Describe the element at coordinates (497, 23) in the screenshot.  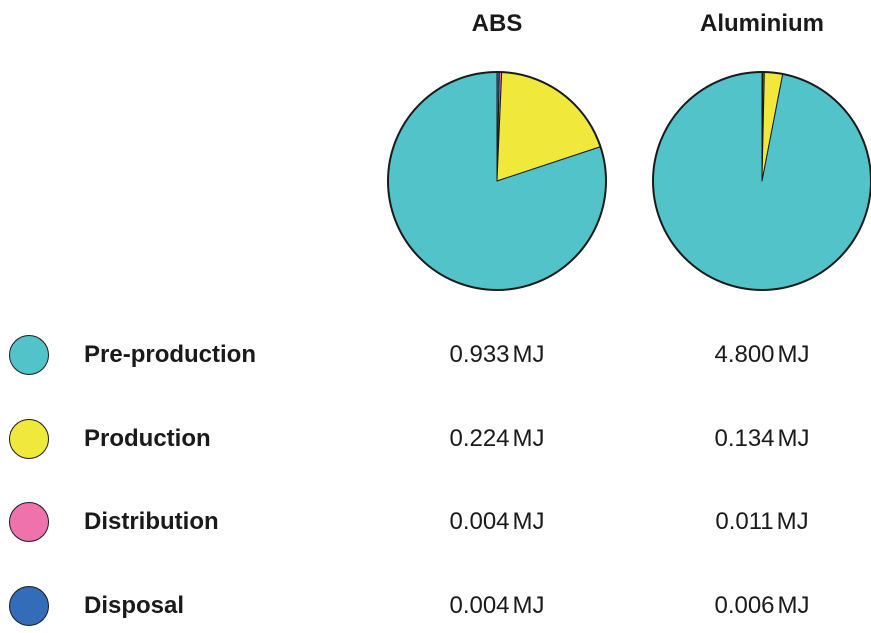
I see `abs-chart-title: ABS` at that location.